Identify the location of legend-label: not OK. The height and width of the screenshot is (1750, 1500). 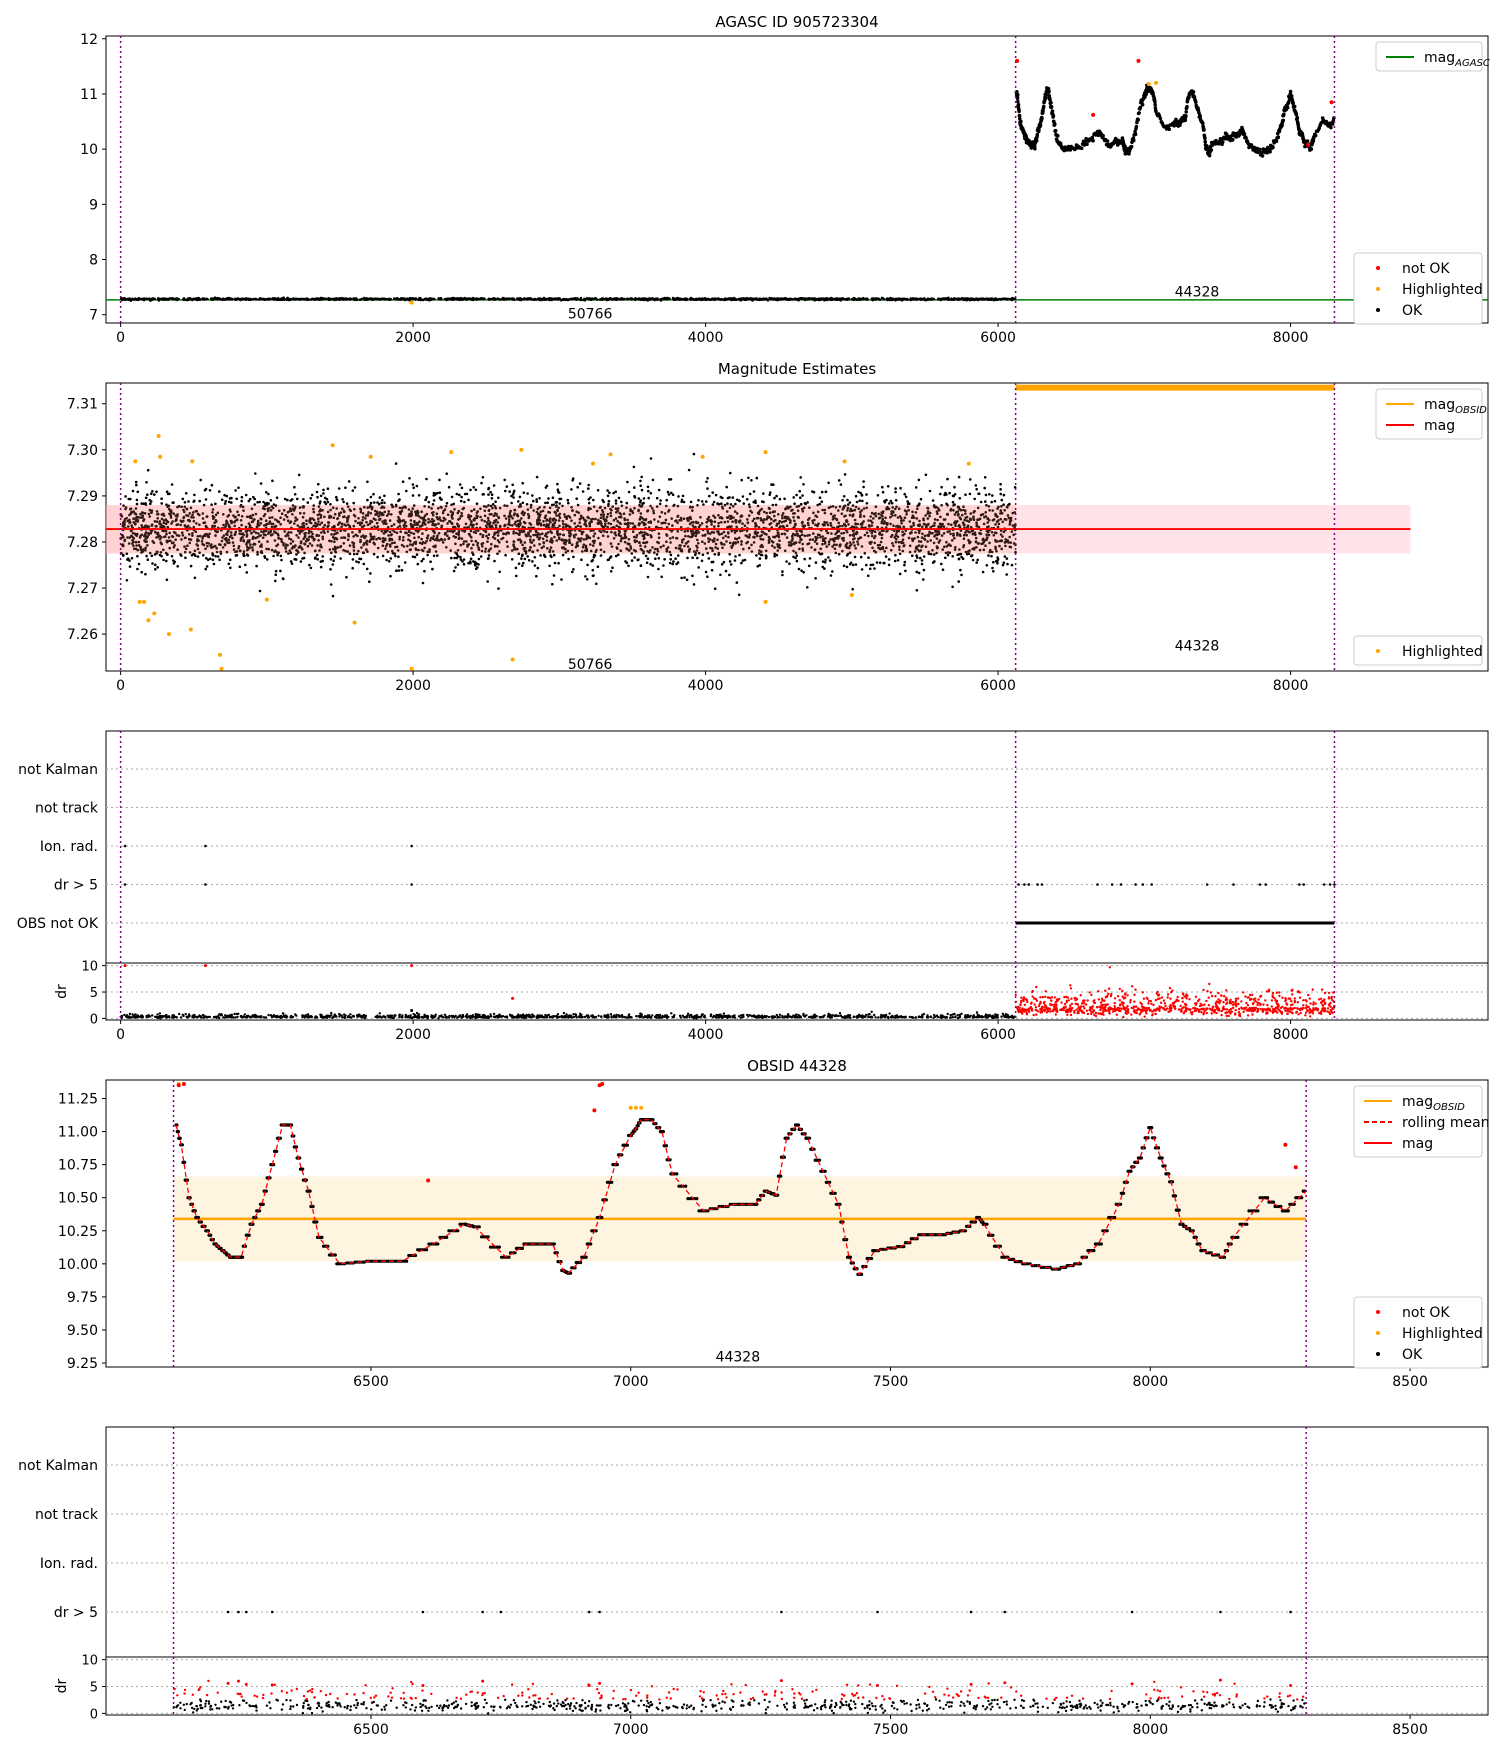
(1426, 269).